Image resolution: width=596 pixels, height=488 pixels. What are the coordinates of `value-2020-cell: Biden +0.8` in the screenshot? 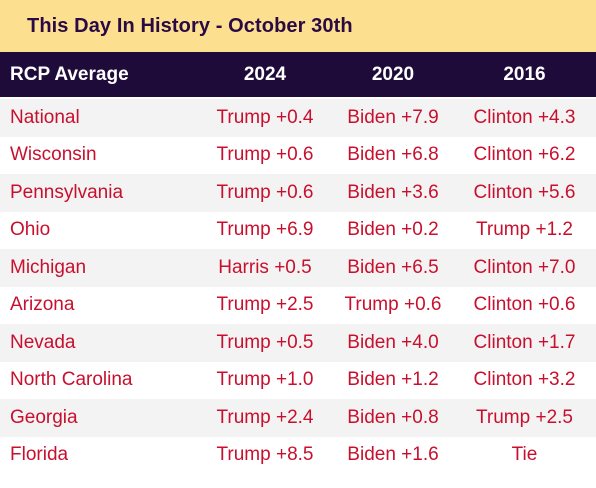 It's located at (393, 417).